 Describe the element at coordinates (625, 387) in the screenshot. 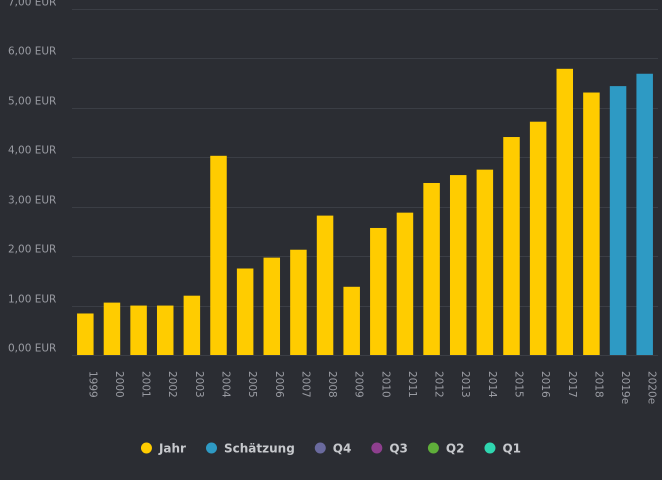

I see `x-tick-label: 2019e` at that location.